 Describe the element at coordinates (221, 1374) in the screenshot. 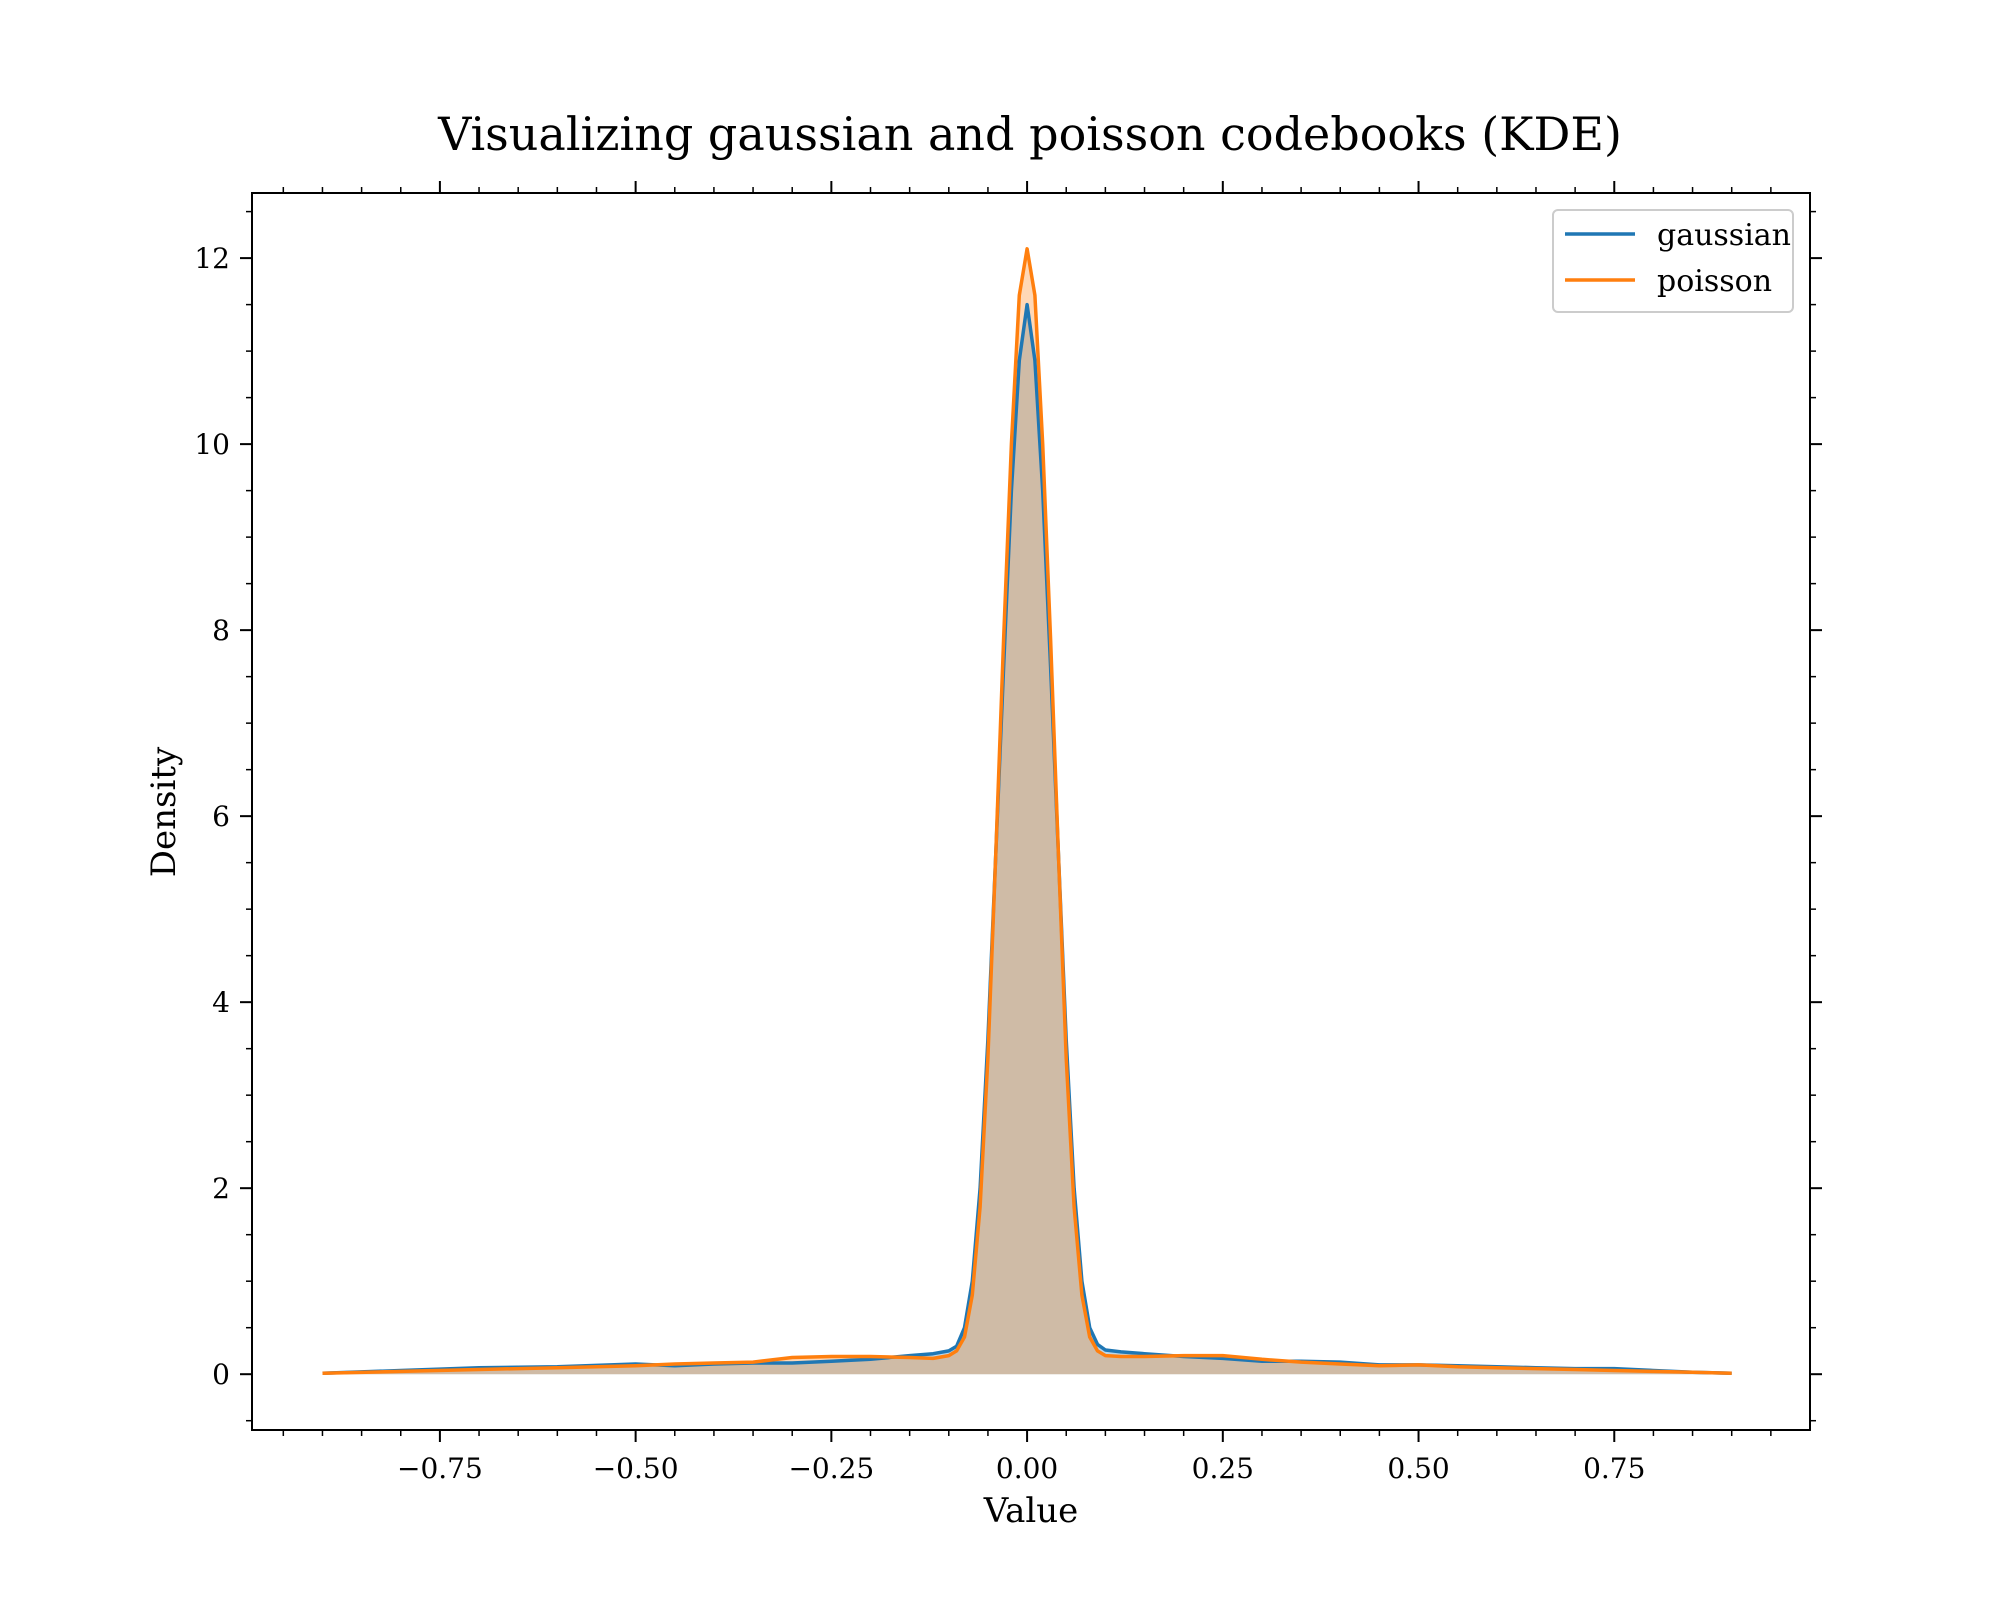

I see `y-tick-label: 0` at that location.